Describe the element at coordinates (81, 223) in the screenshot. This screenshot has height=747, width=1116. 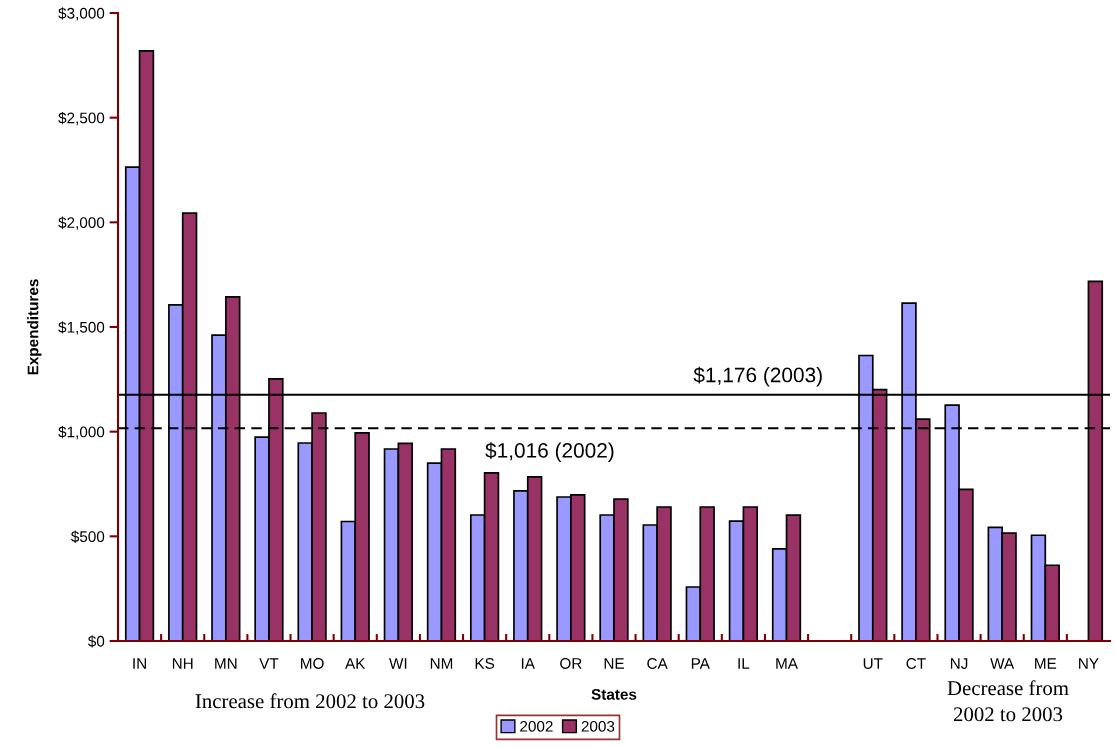
I see `y-tick-label: $2,000` at that location.